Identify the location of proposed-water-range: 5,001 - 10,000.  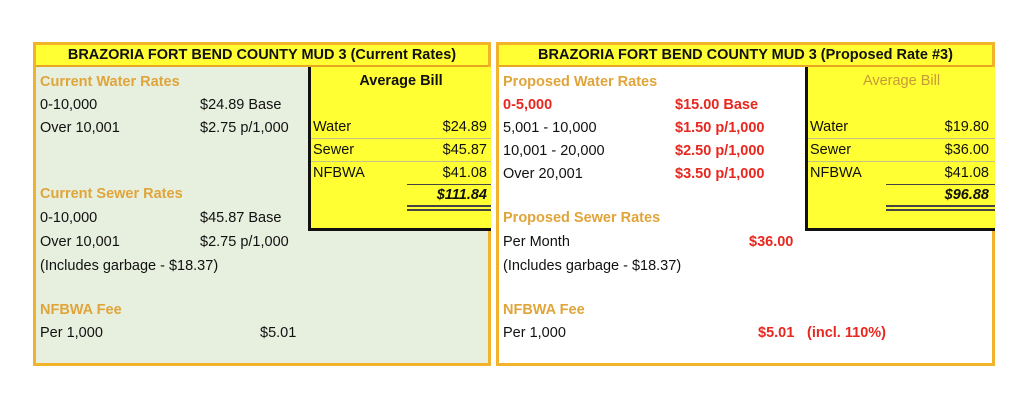
(550, 128).